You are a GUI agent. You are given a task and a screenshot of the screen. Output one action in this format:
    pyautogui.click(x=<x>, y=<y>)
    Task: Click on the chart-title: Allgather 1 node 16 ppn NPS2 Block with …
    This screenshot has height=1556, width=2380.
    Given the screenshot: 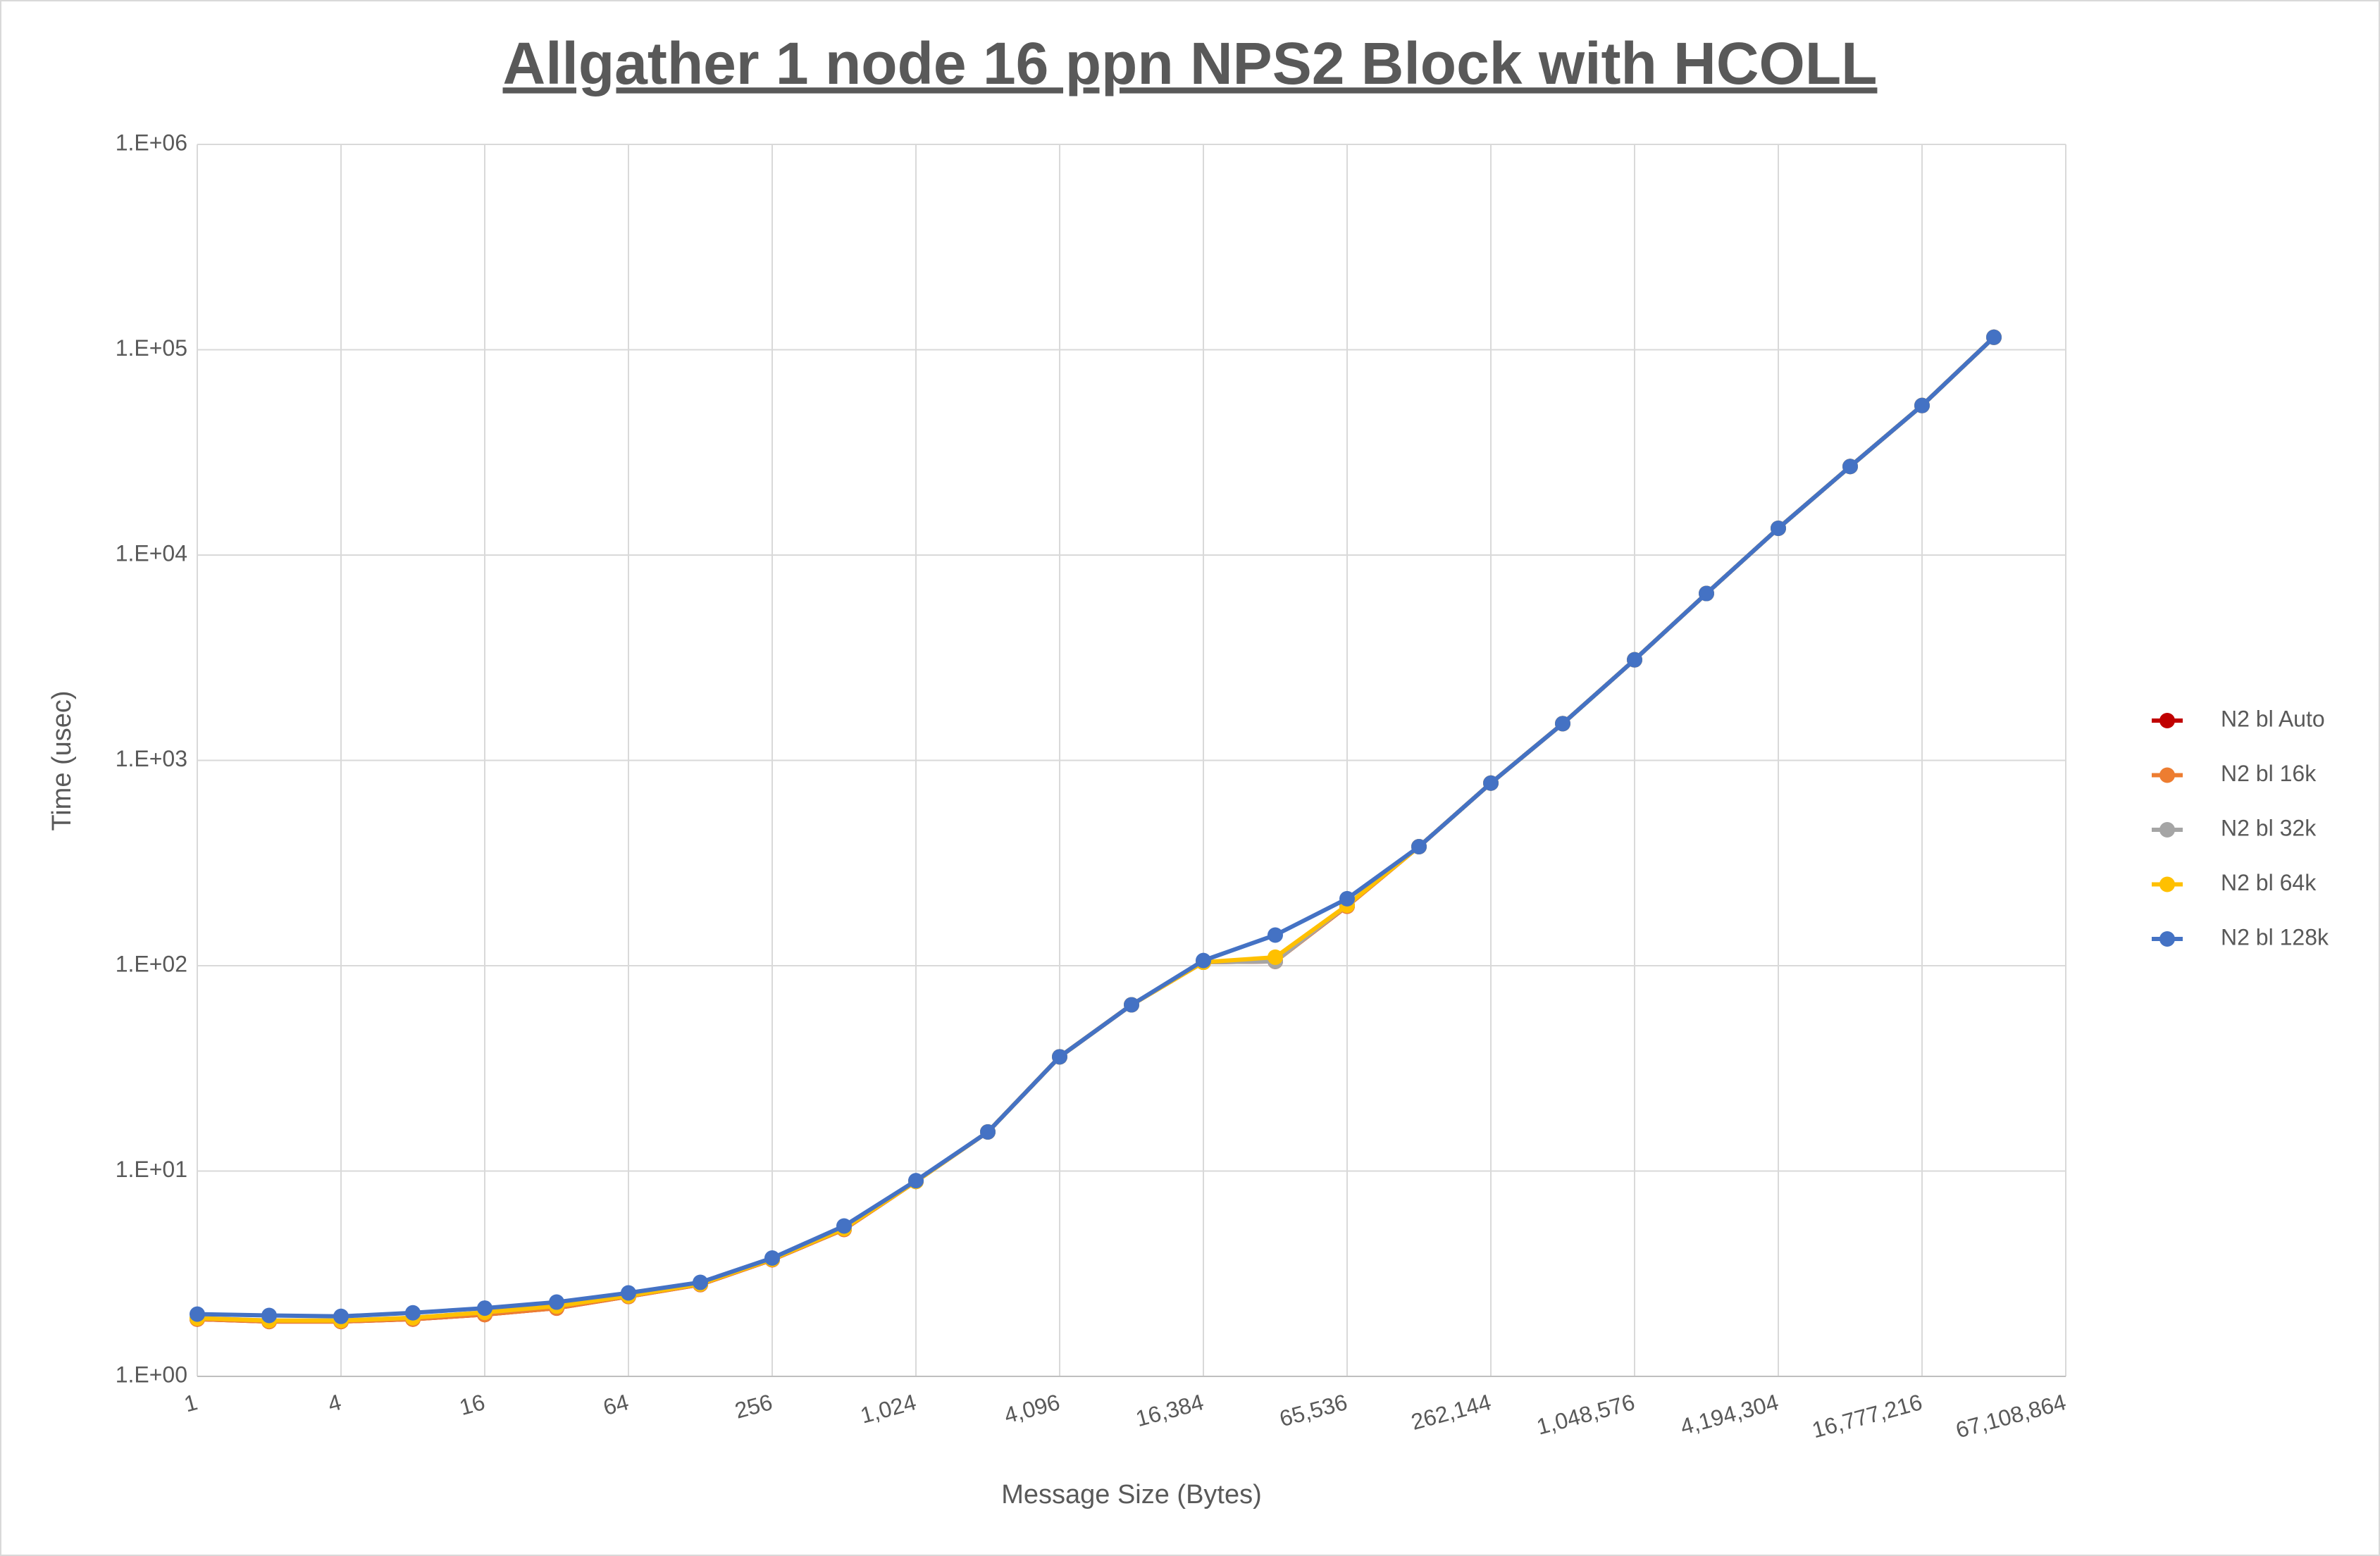 What is the action you would take?
    pyautogui.click(x=1190, y=63)
    